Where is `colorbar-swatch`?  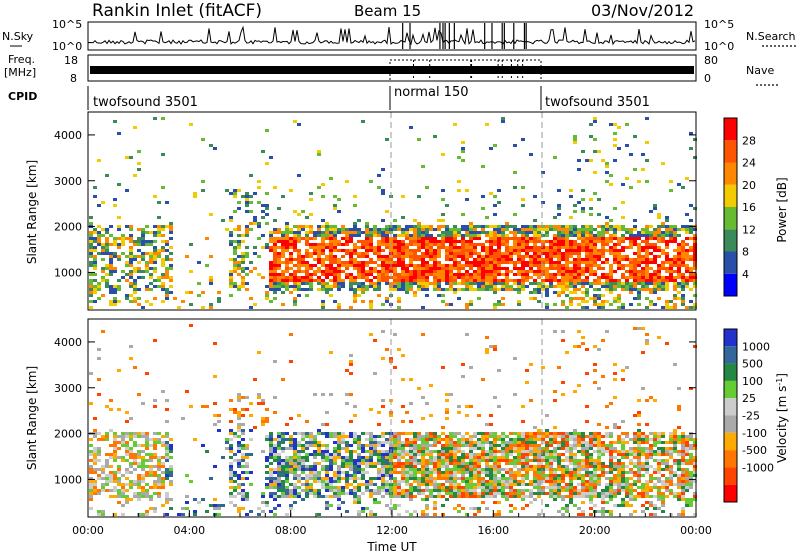 colorbar-swatch is located at coordinates (730, 195).